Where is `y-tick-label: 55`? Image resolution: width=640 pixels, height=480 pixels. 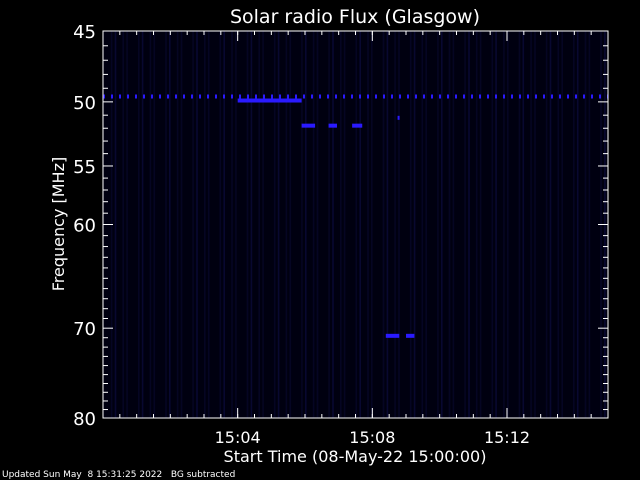
y-tick-label: 55 is located at coordinates (84, 167).